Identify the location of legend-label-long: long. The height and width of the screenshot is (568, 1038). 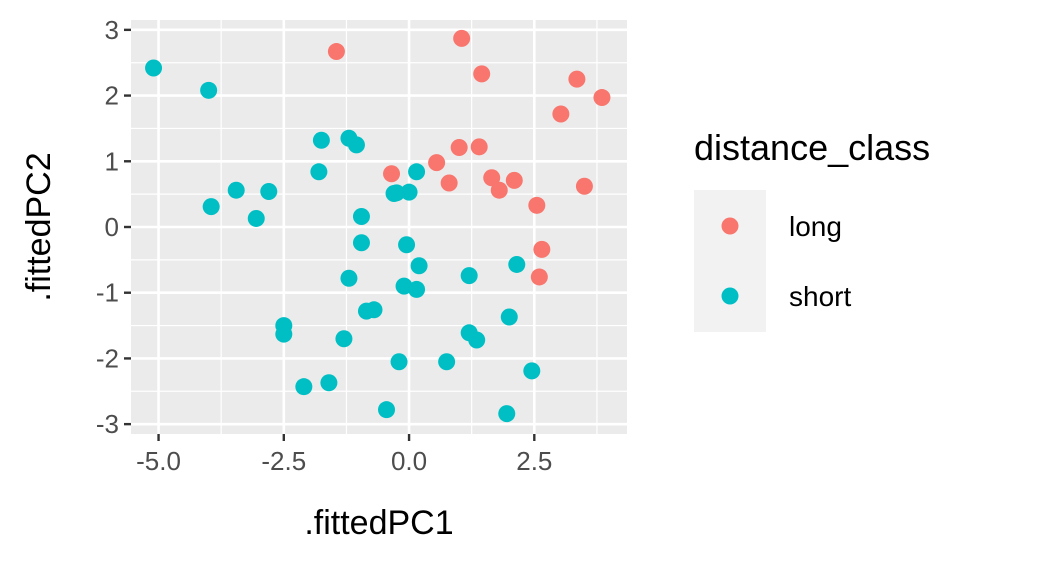
(815, 226).